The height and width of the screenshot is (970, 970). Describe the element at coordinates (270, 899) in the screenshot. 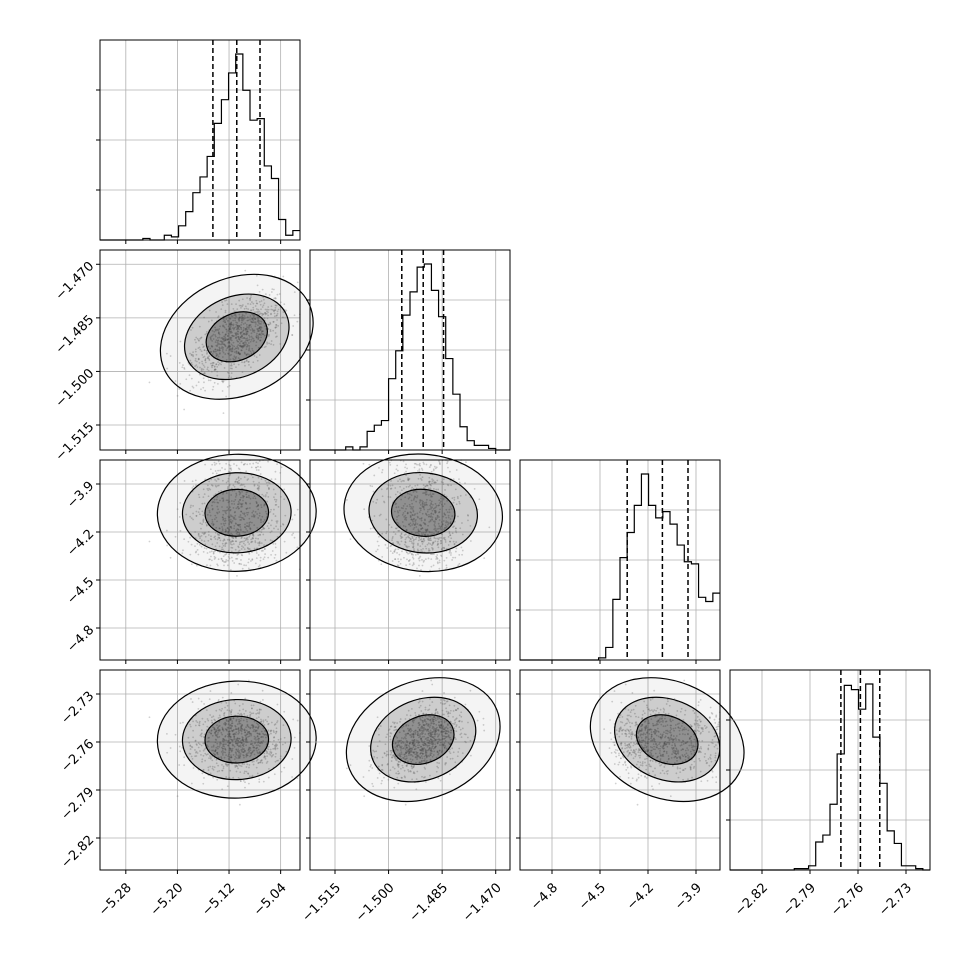

I see `x-tick-label: −5.04` at that location.